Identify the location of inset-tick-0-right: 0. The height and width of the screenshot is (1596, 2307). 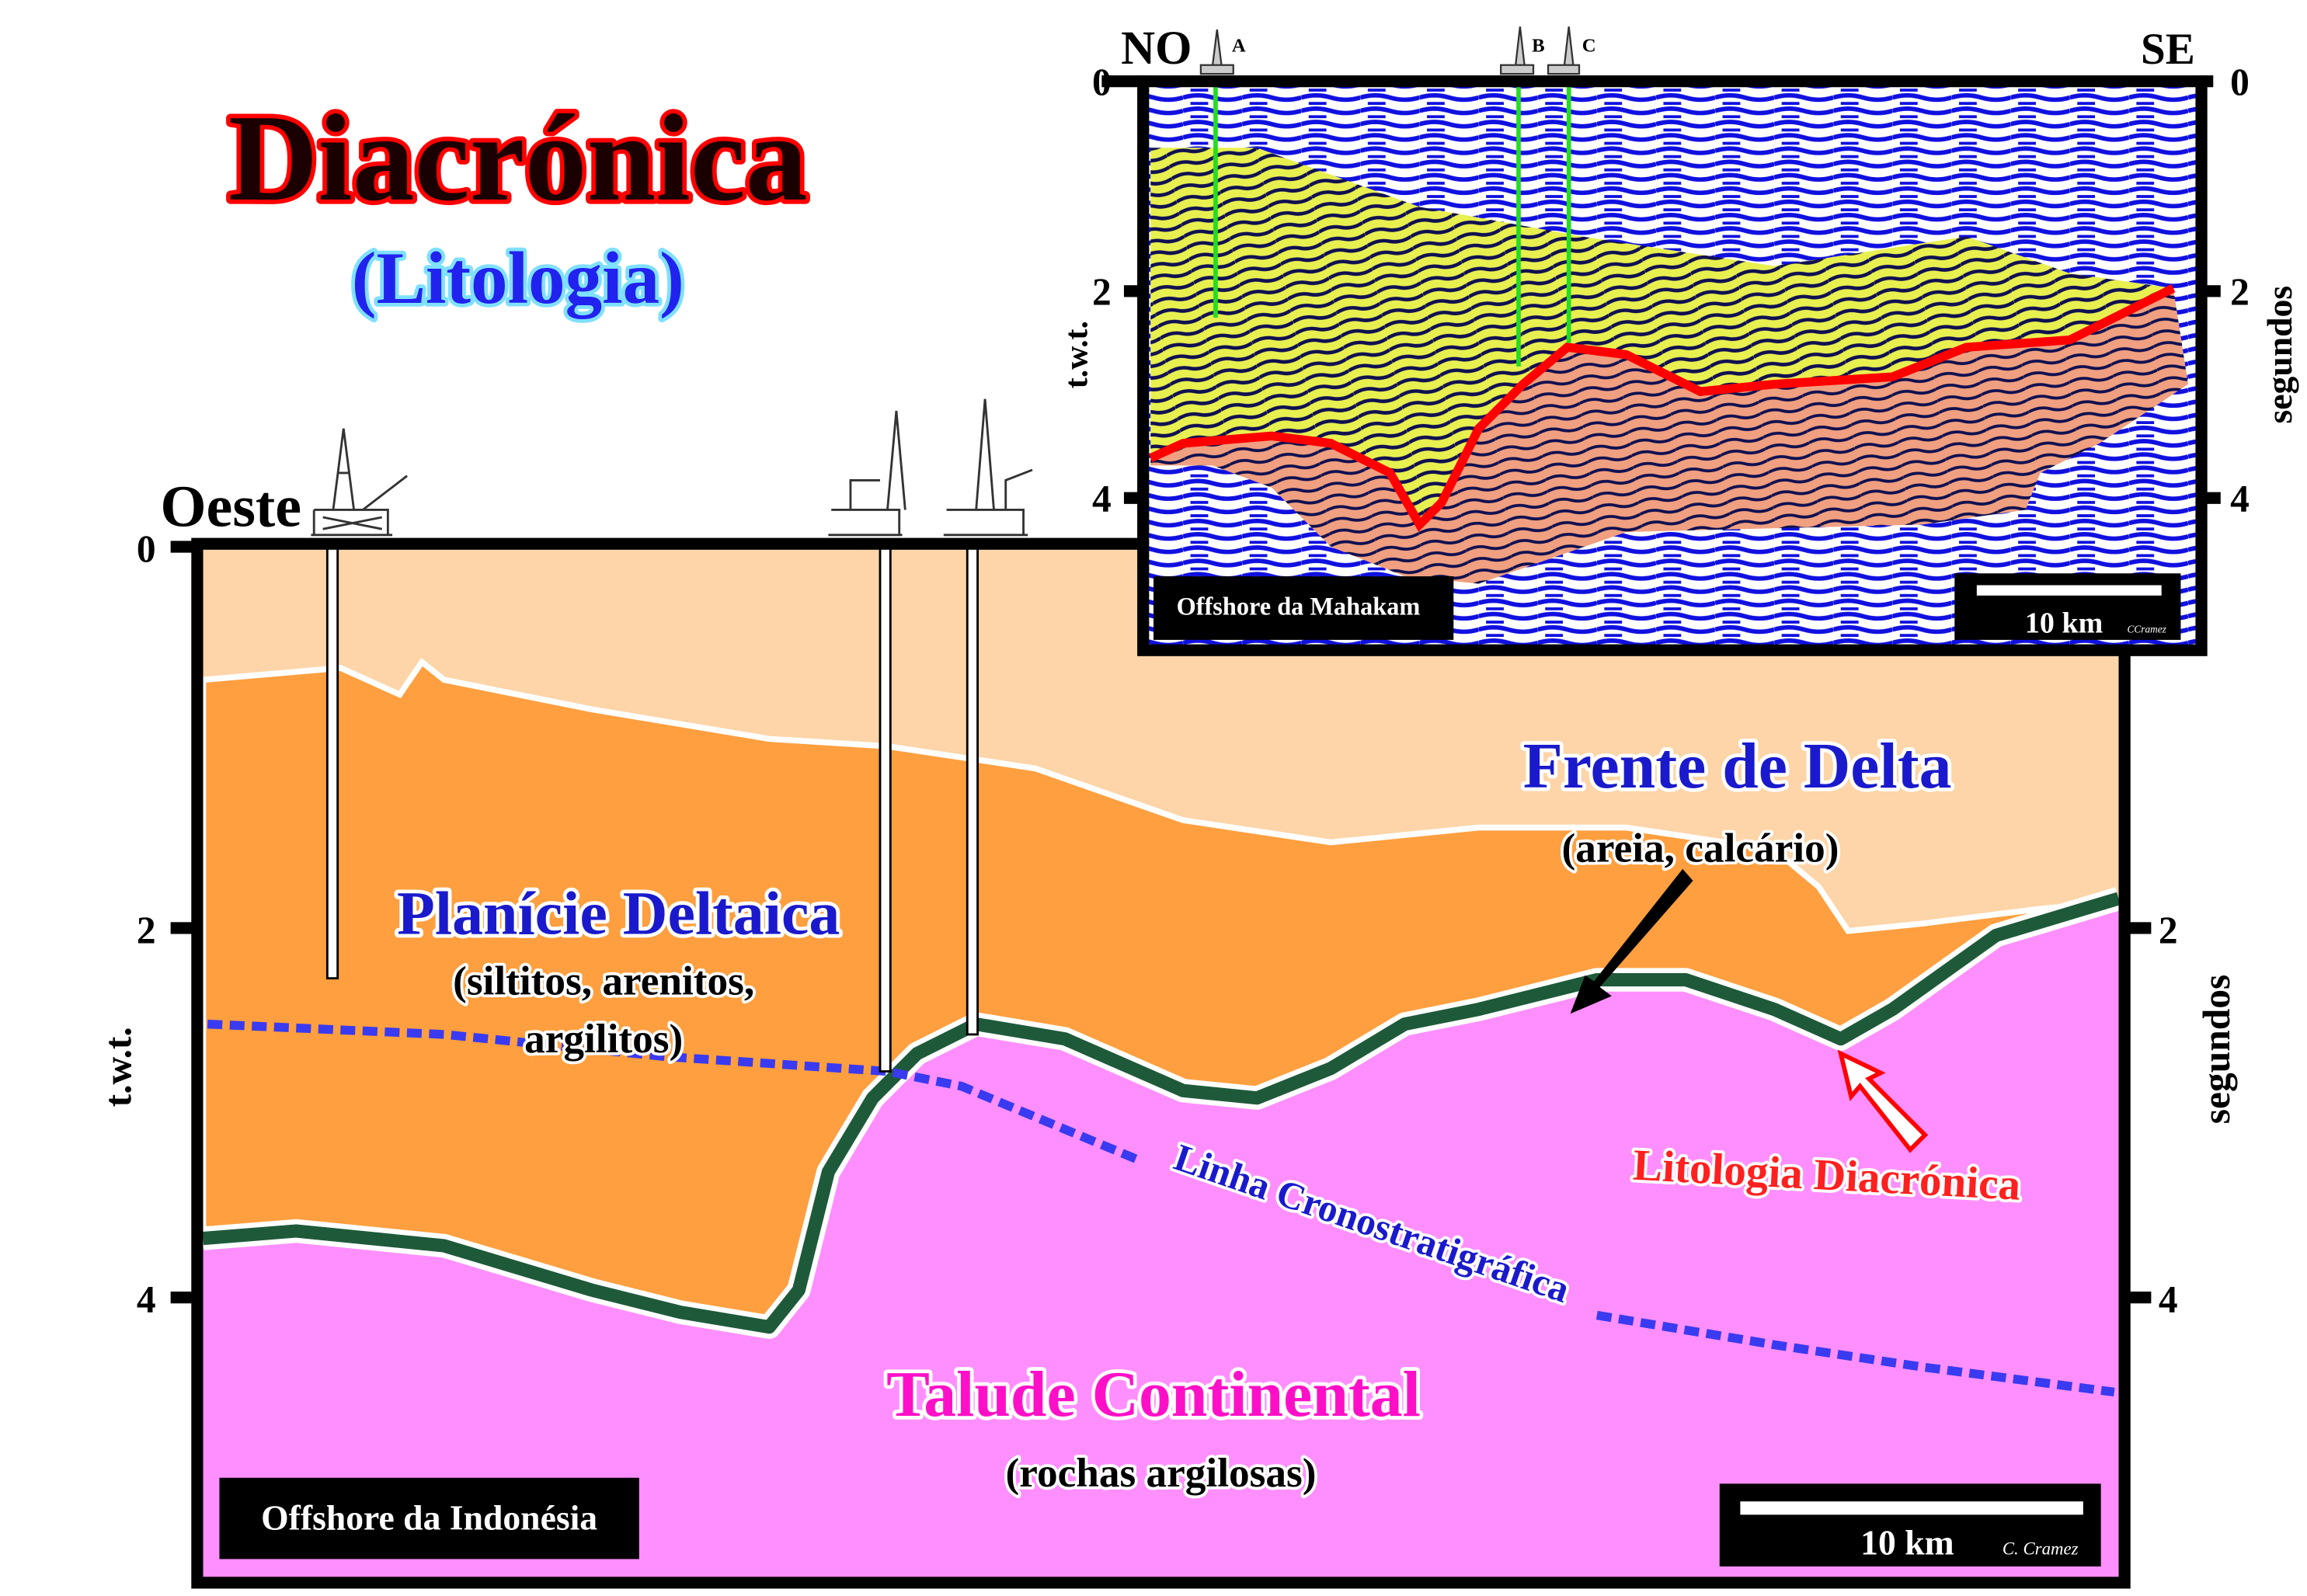
(2240, 82).